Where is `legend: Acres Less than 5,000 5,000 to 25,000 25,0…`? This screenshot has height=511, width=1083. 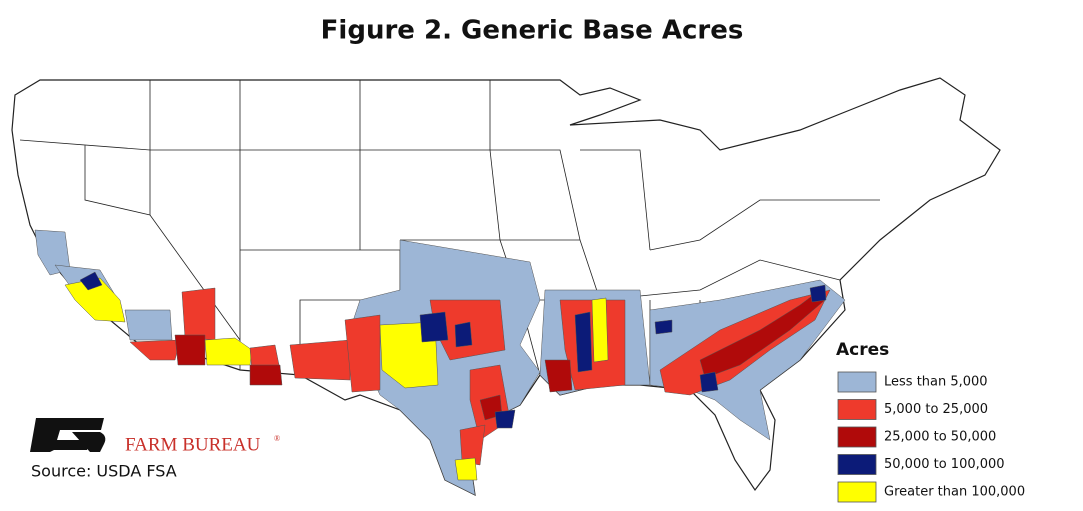 legend: Acres Less than 5,000 5,000 to 25,000 25,0… is located at coordinates (930, 421).